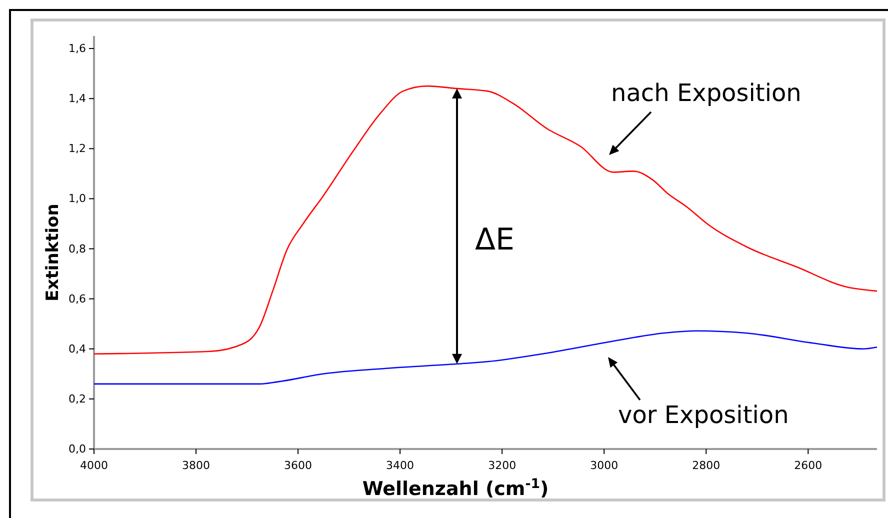  Describe the element at coordinates (703, 415) in the screenshot. I see `annotation: vor Exposition` at that location.